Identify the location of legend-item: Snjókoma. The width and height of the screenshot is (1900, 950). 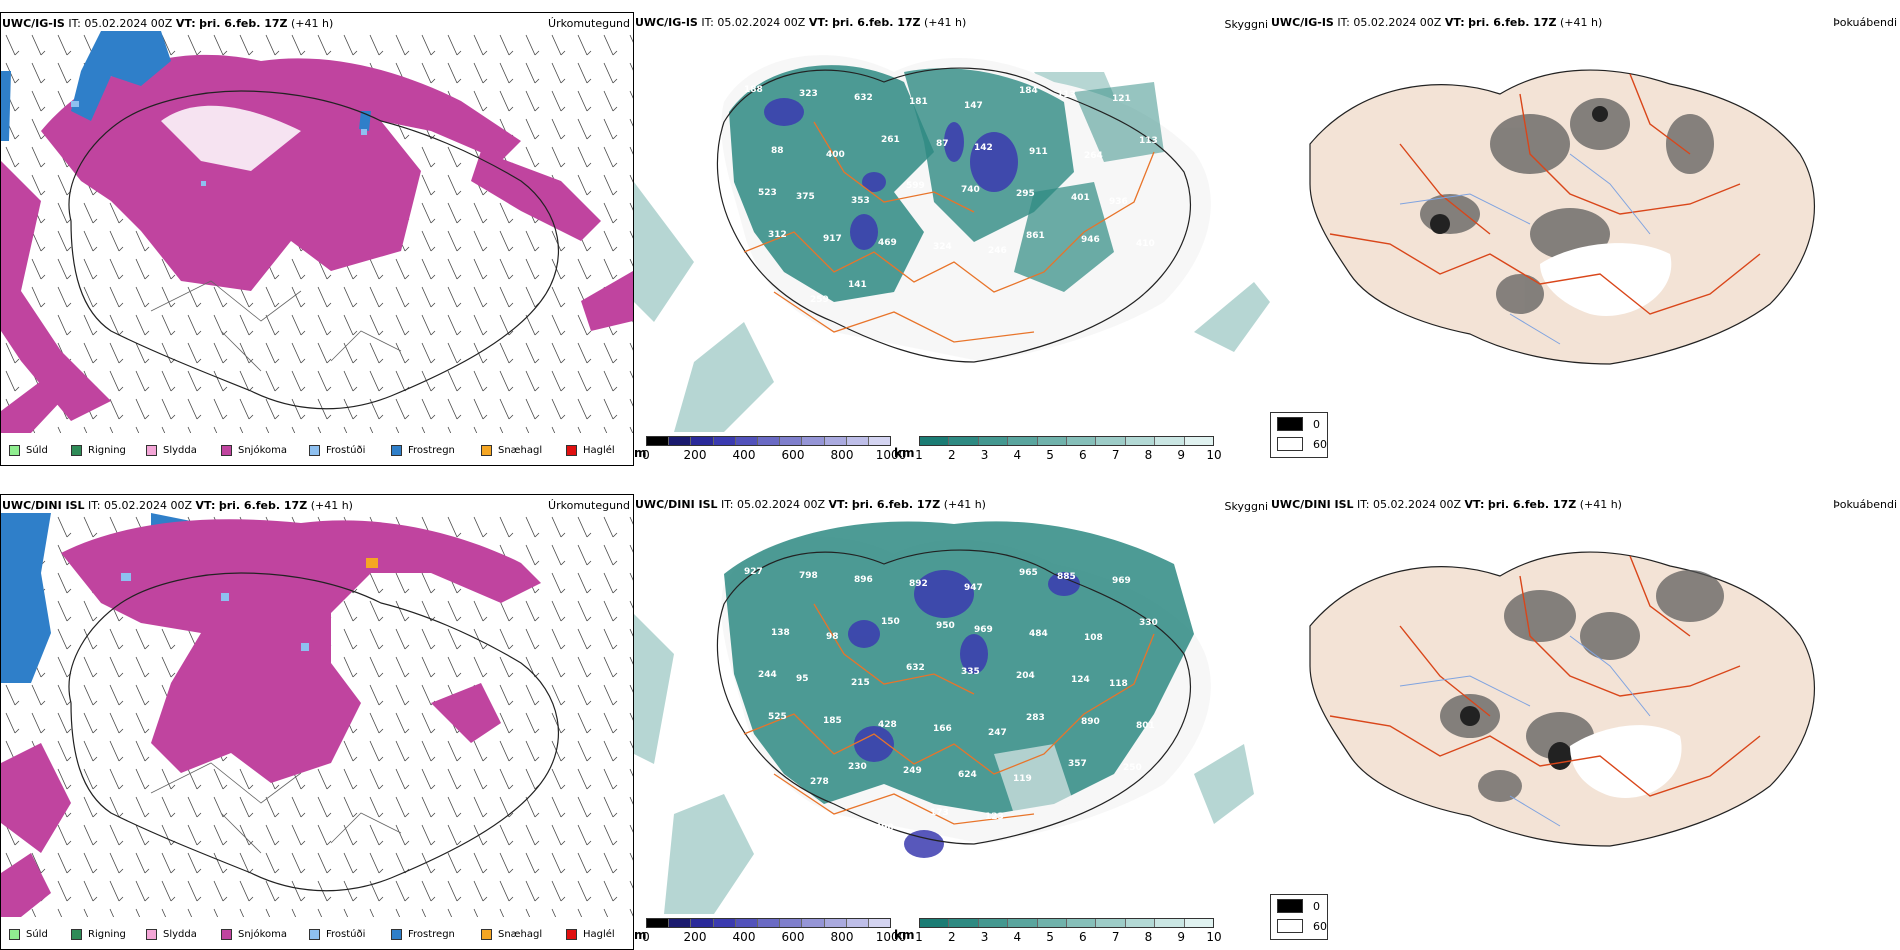
(254, 450).